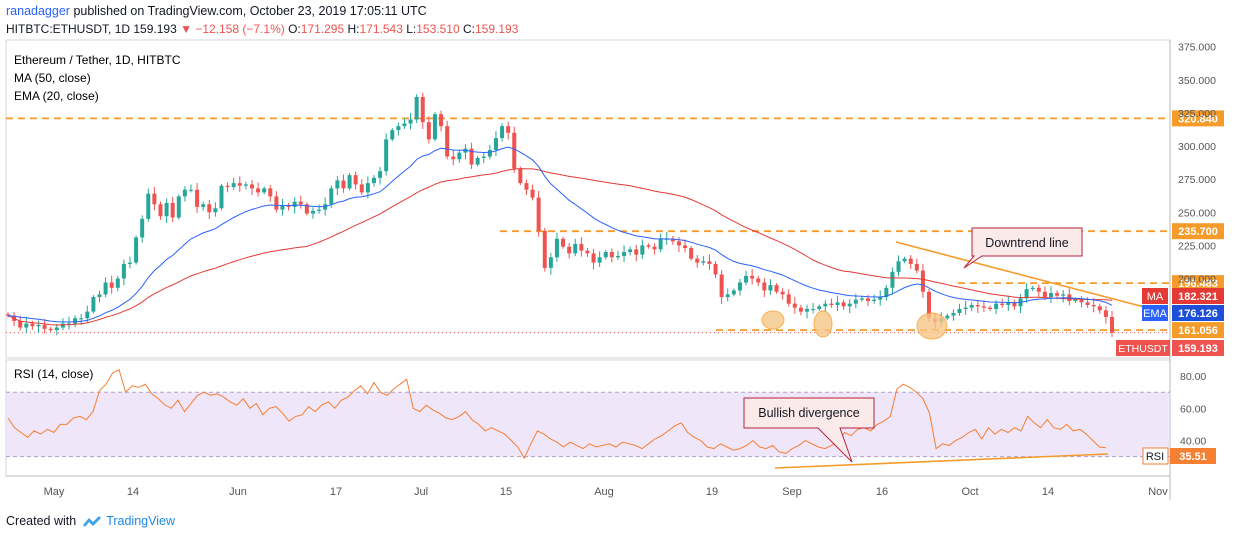 This screenshot has width=1234, height=540. I want to click on badge-value: 182.321, so click(1198, 297).